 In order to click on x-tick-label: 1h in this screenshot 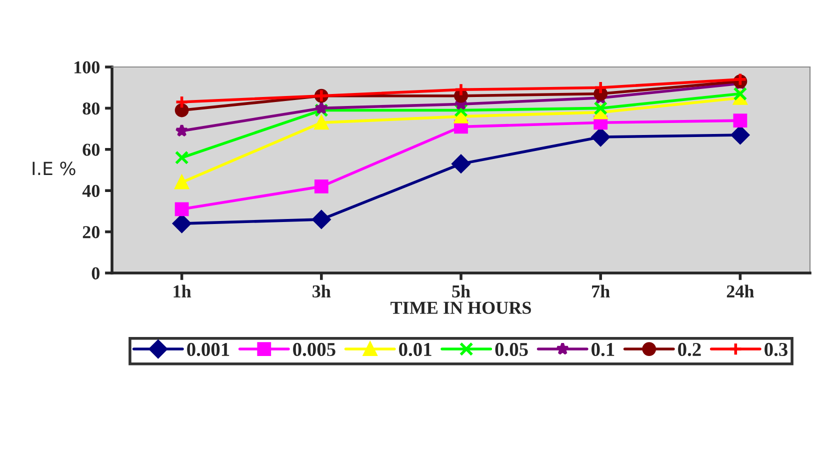, I will do `click(183, 291)`.